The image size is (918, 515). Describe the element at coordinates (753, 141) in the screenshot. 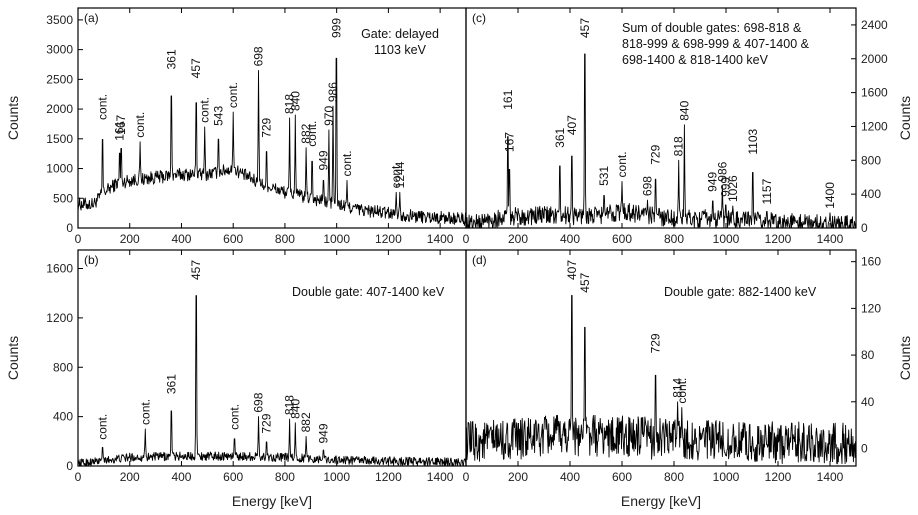

I see `peak-label: 1103` at that location.